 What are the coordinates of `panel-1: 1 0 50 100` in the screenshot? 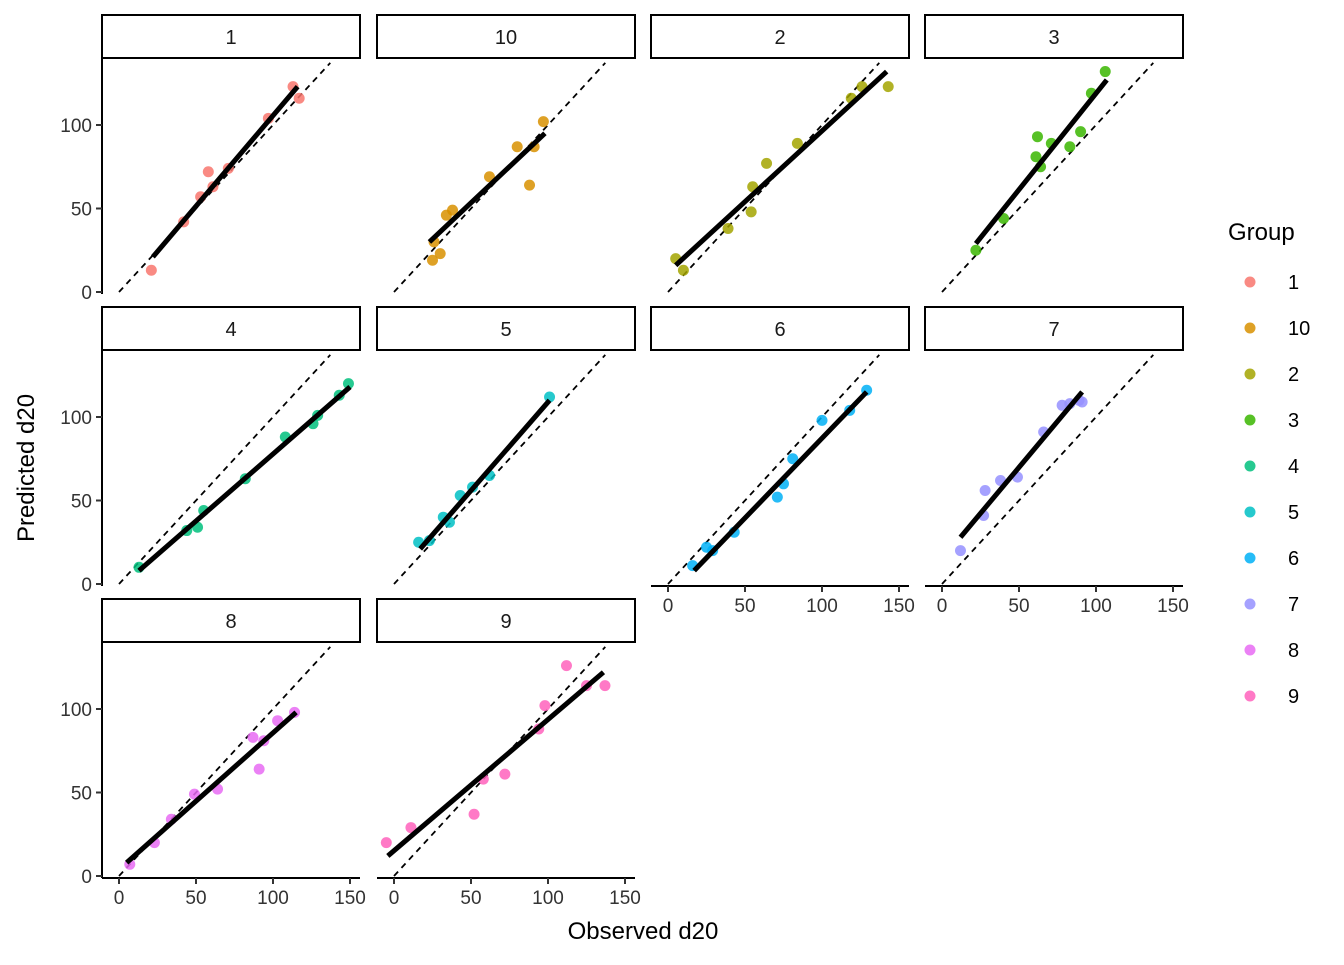 It's located at (210, 159).